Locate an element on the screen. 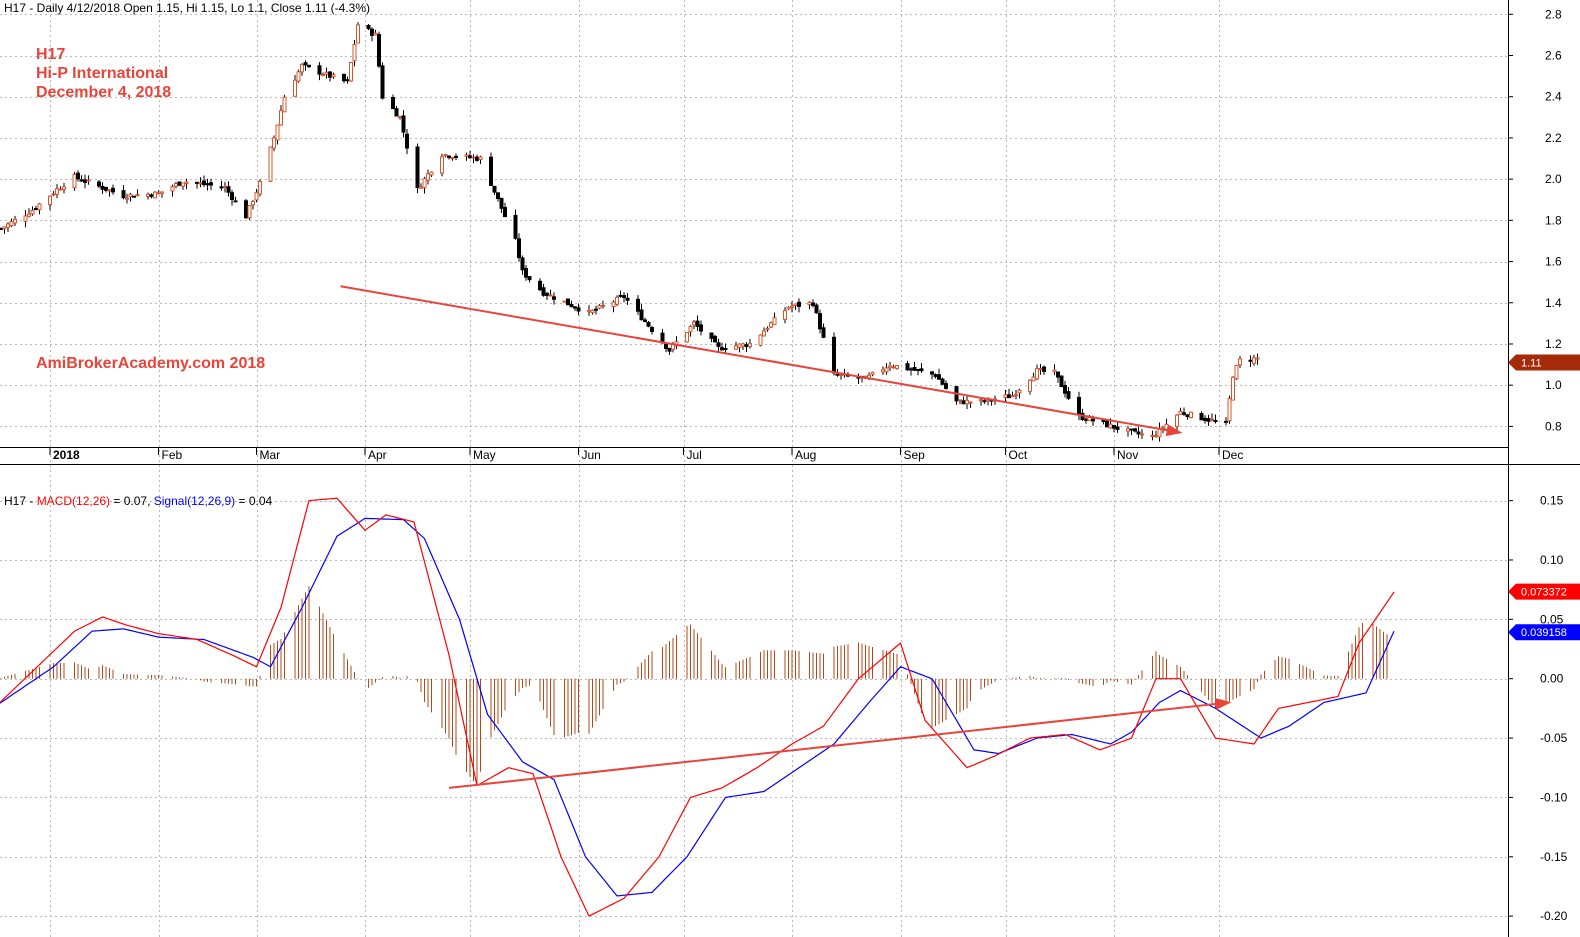 This screenshot has width=1580, height=937. month-tick-label: Dec is located at coordinates (1232, 455).